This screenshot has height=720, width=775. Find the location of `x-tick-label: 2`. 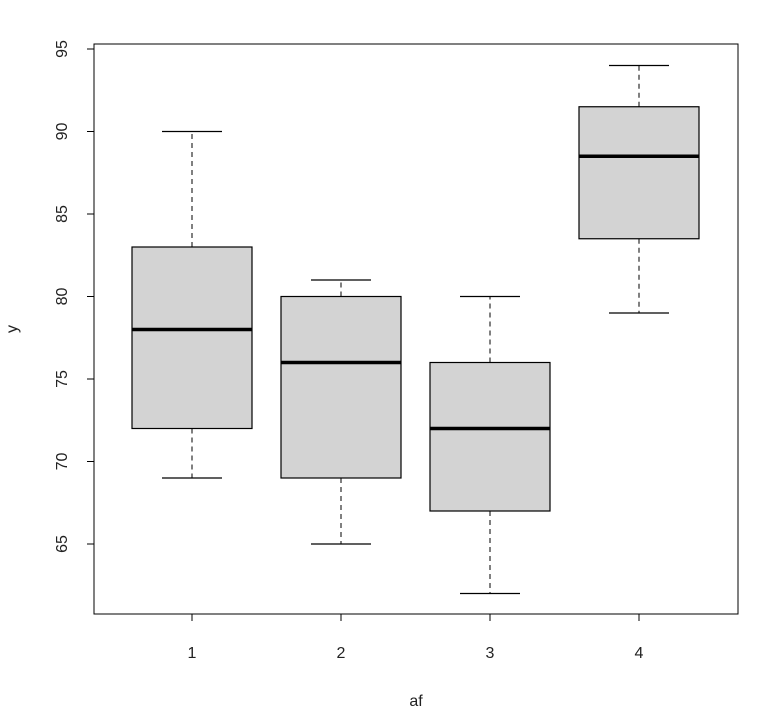

x-tick-label: 2 is located at coordinates (341, 653).